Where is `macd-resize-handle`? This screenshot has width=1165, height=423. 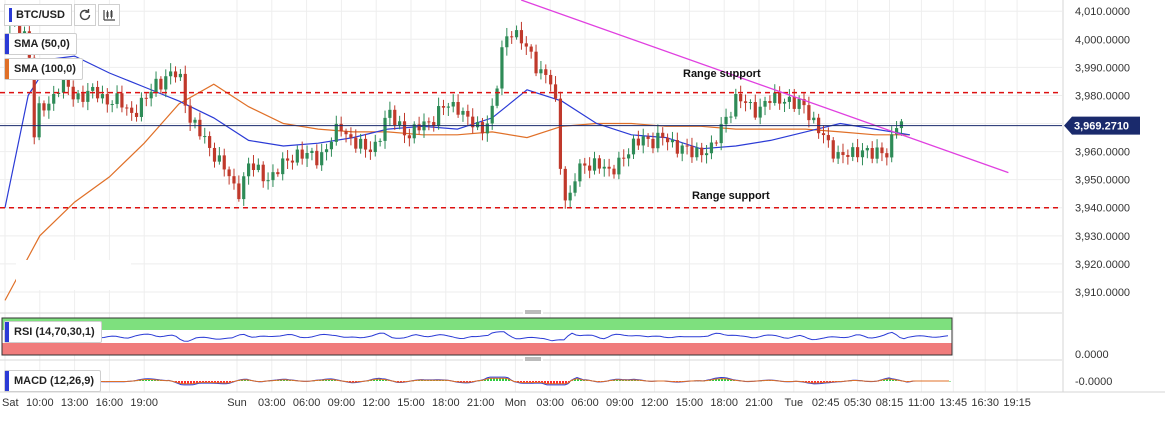
macd-resize-handle is located at coordinates (533, 359).